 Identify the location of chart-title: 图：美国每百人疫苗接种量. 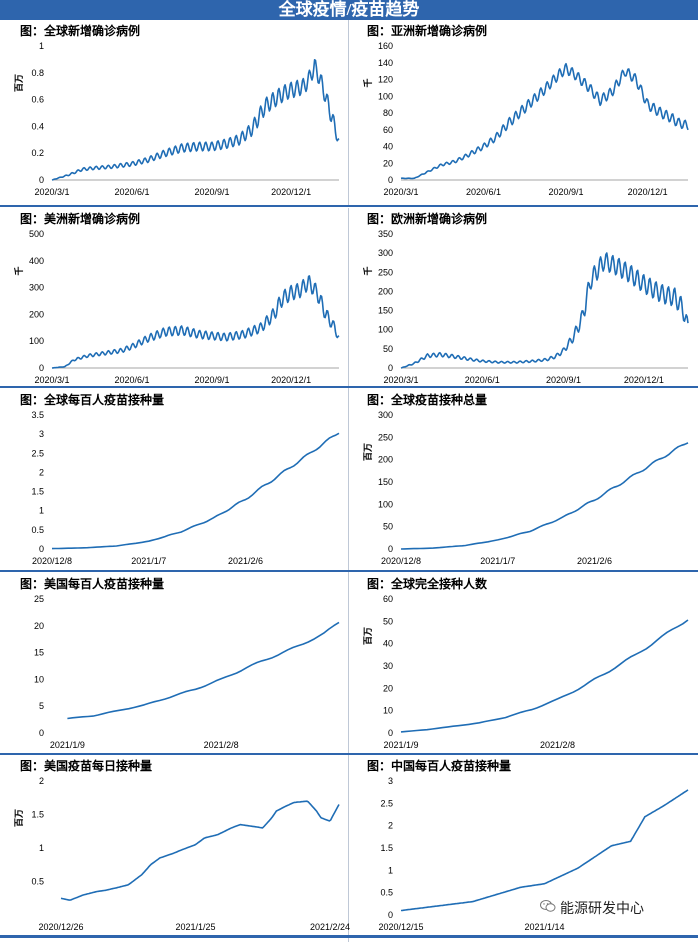
(92, 584).